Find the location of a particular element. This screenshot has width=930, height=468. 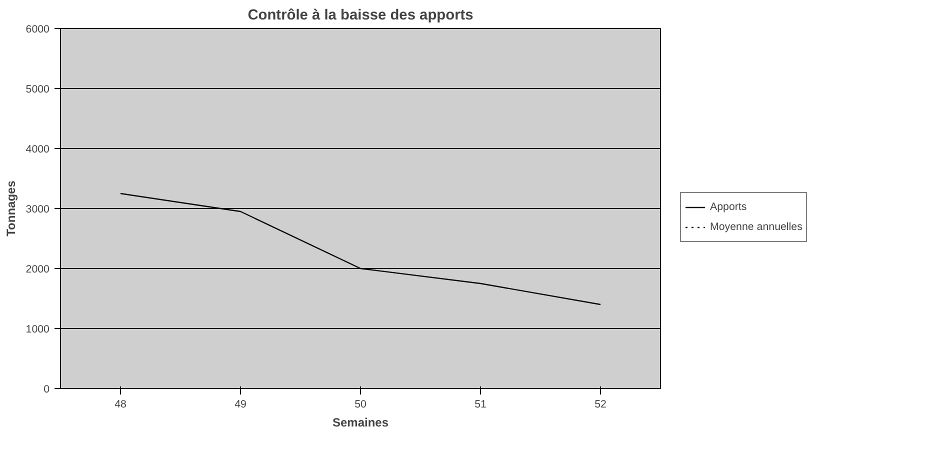

x-tick-label: 50 is located at coordinates (360, 404).